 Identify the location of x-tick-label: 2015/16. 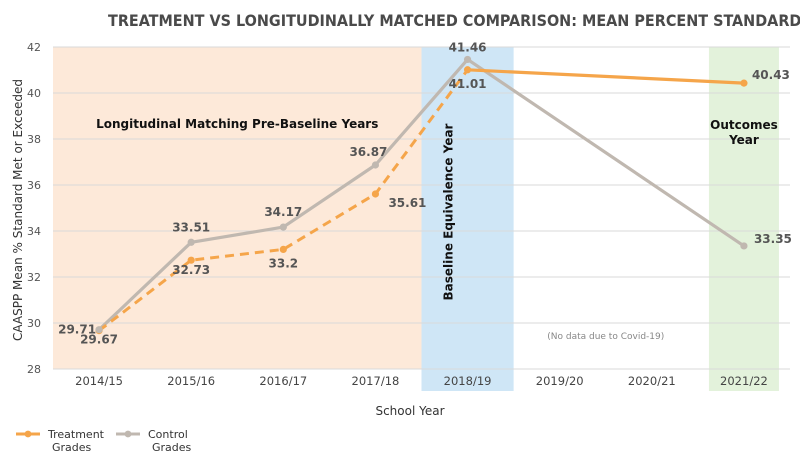
(191, 381).